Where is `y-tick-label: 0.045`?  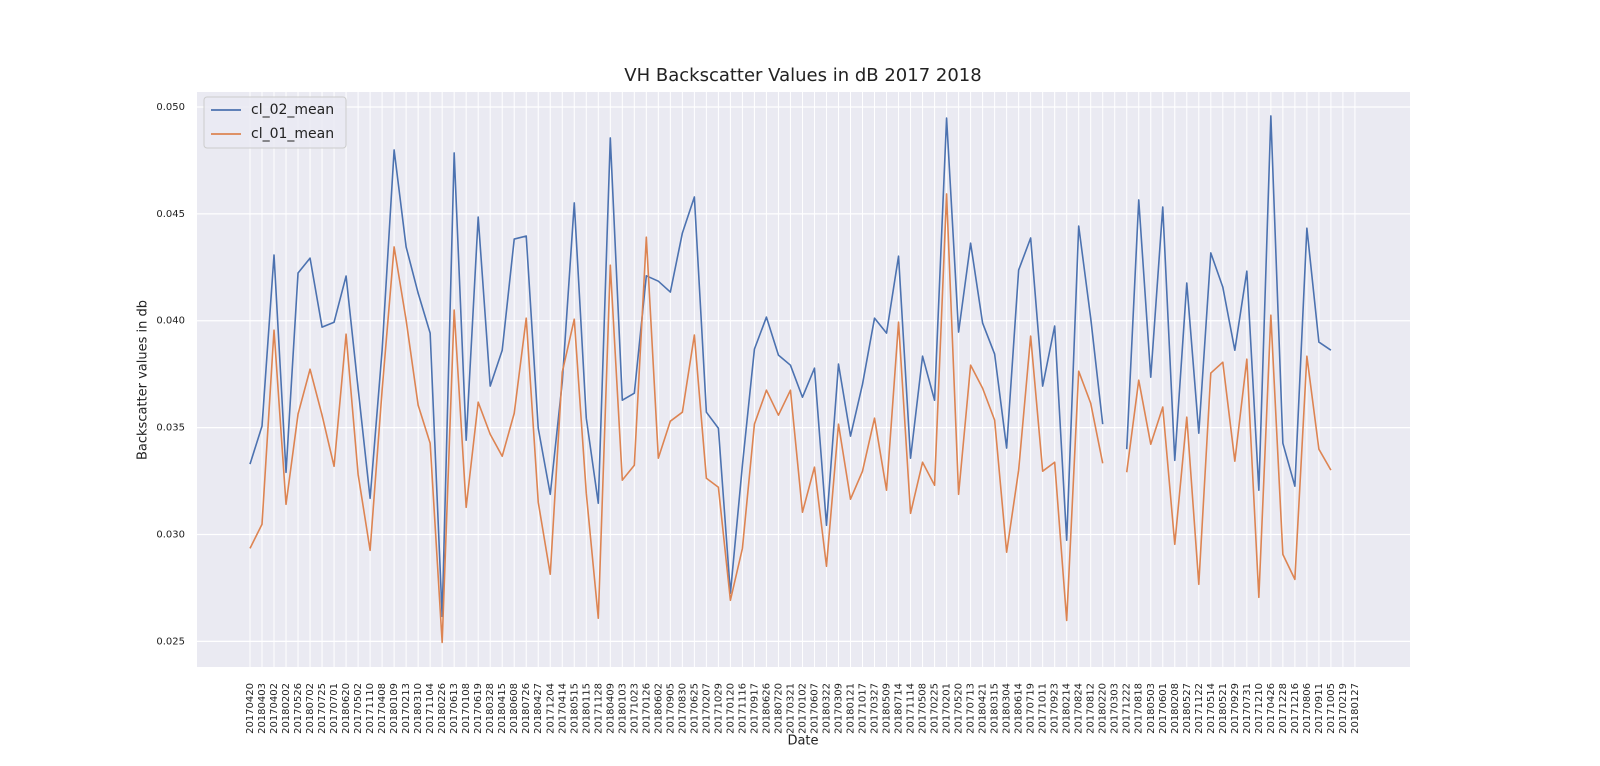 y-tick-label: 0.045 is located at coordinates (170, 214).